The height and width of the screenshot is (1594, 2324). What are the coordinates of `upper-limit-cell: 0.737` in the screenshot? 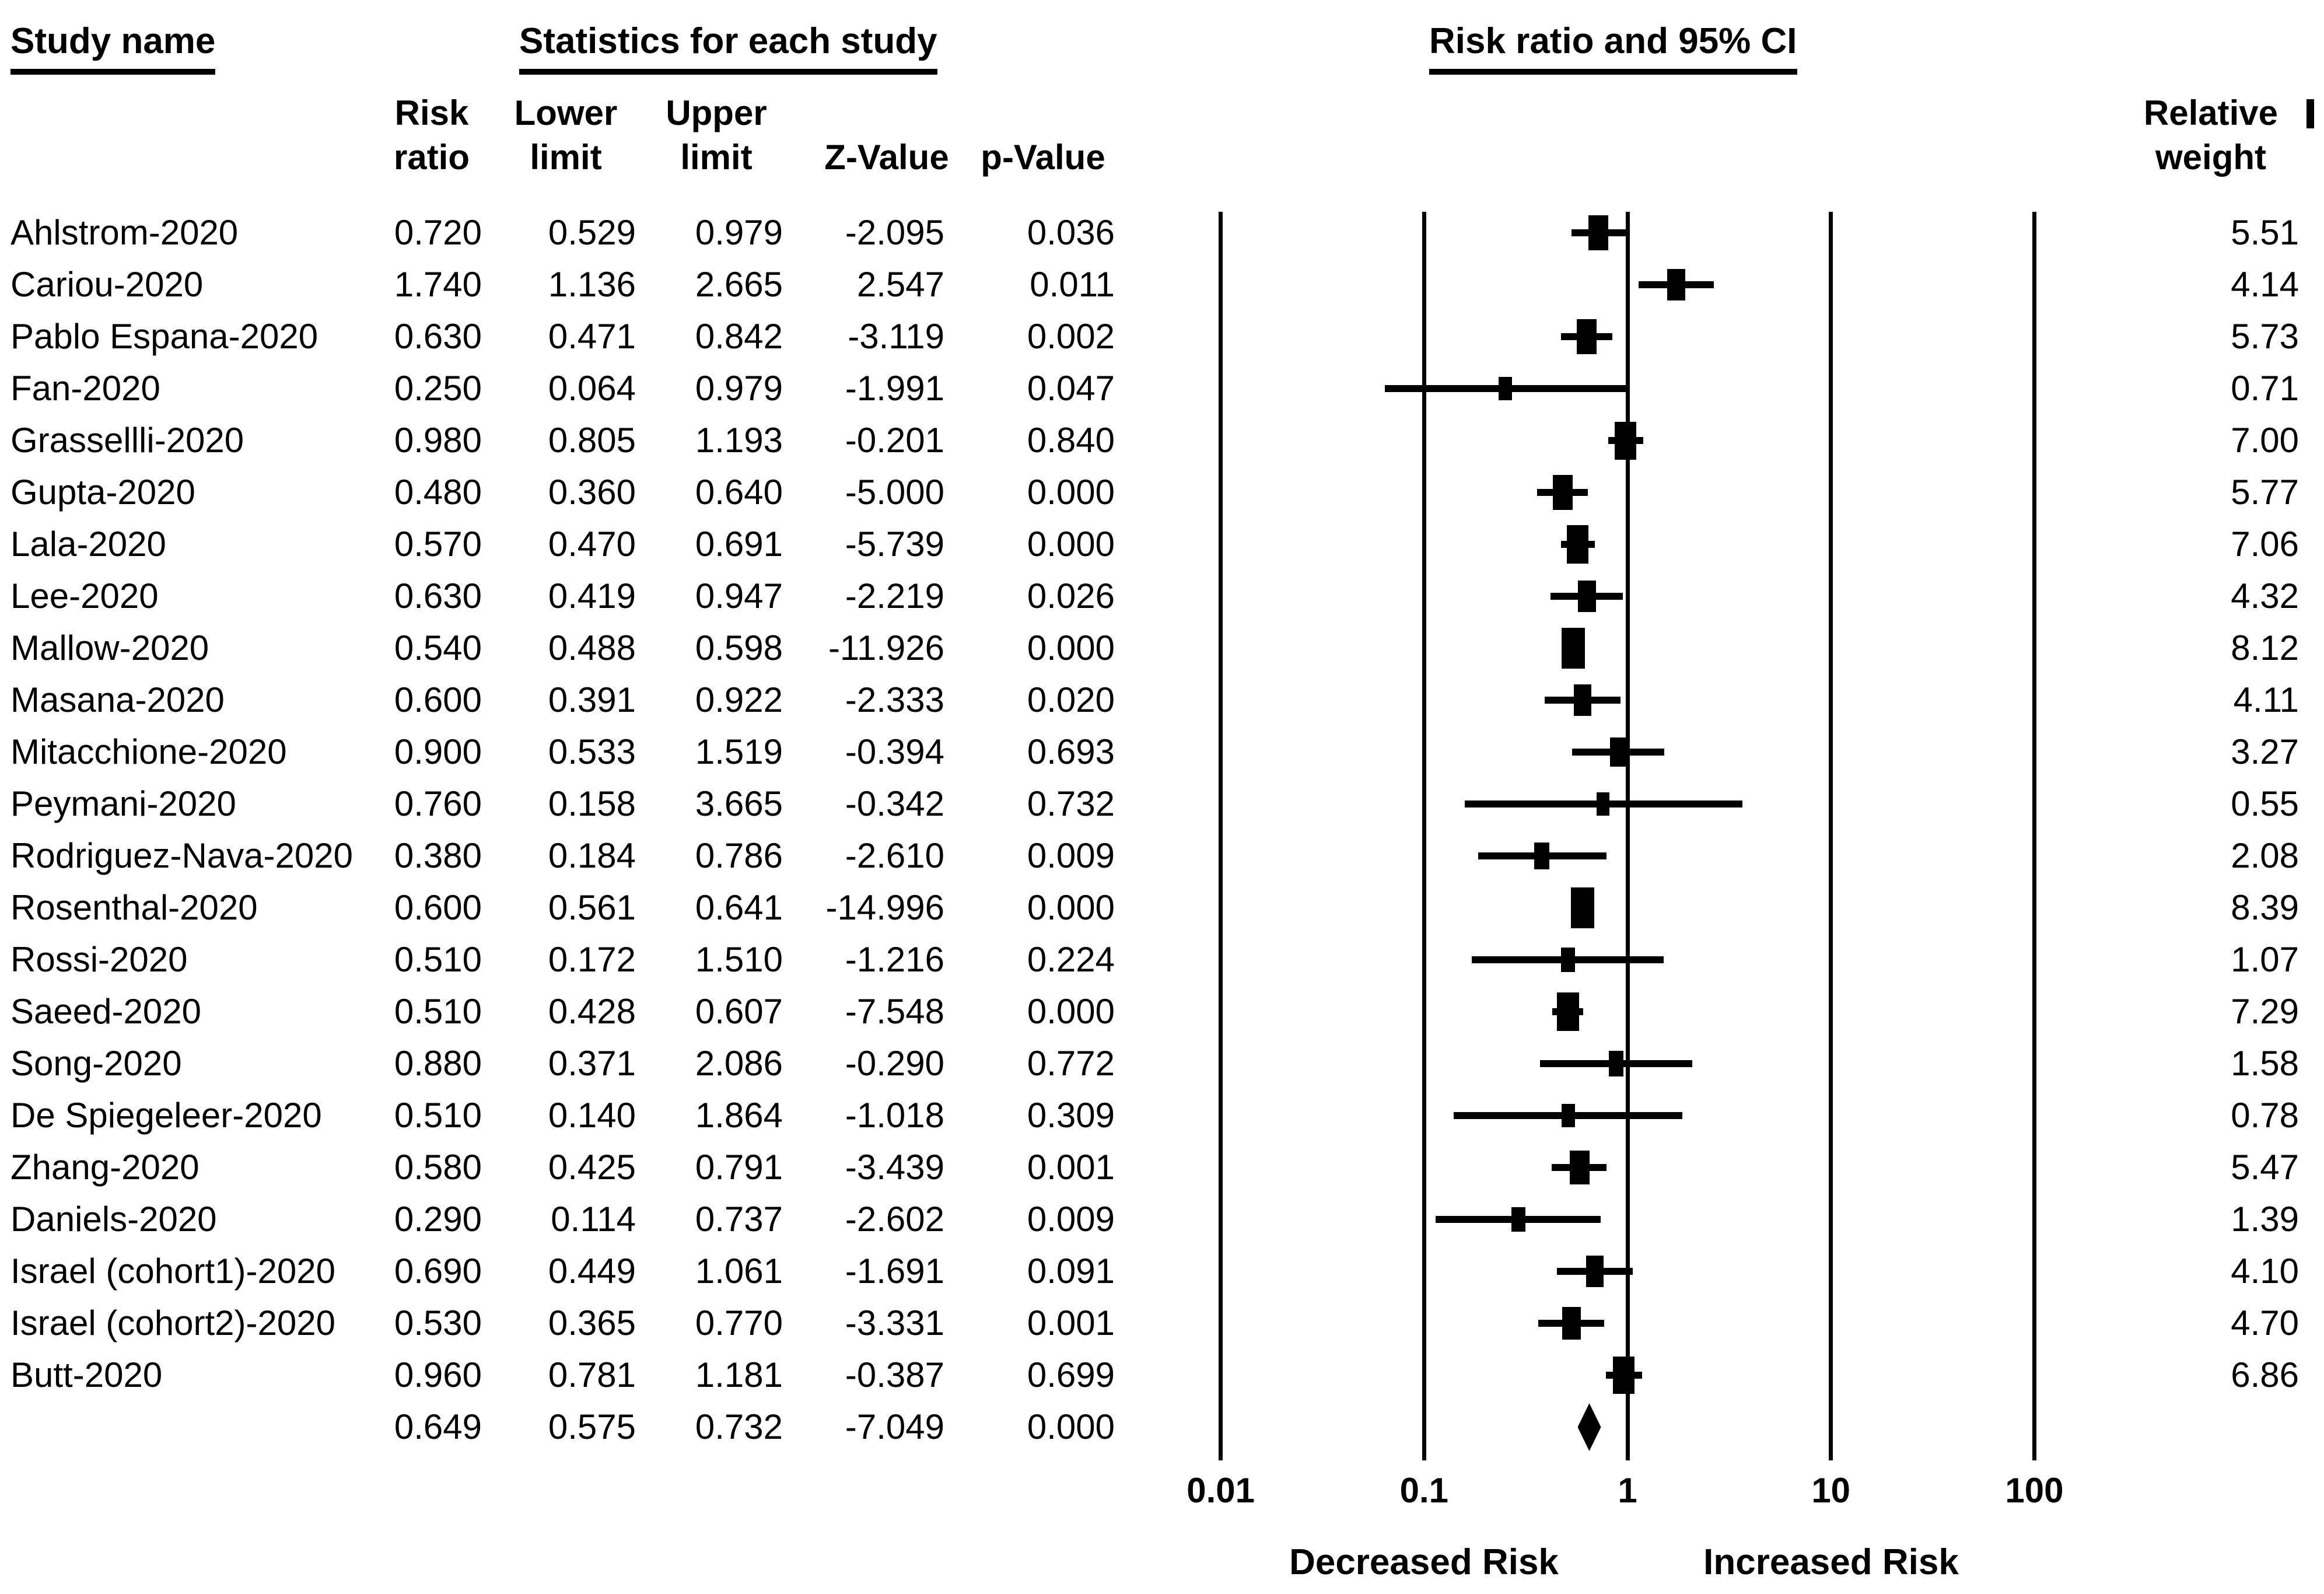 It's located at (739, 1220).